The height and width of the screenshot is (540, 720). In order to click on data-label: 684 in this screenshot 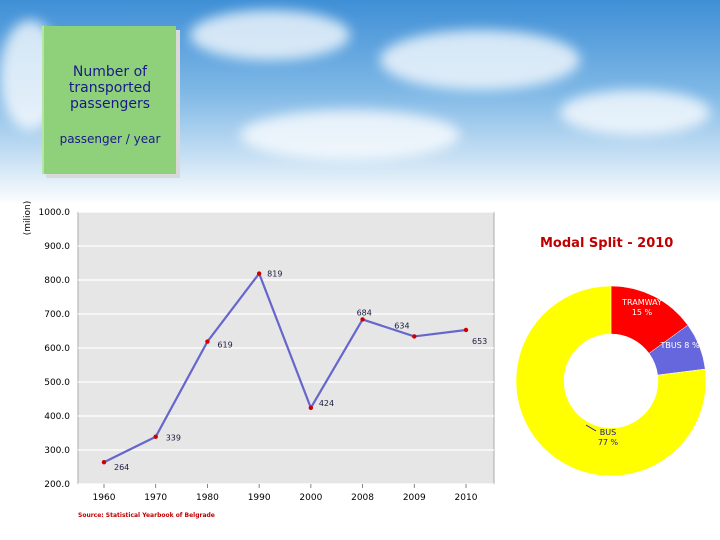, I will do `click(364, 312)`.